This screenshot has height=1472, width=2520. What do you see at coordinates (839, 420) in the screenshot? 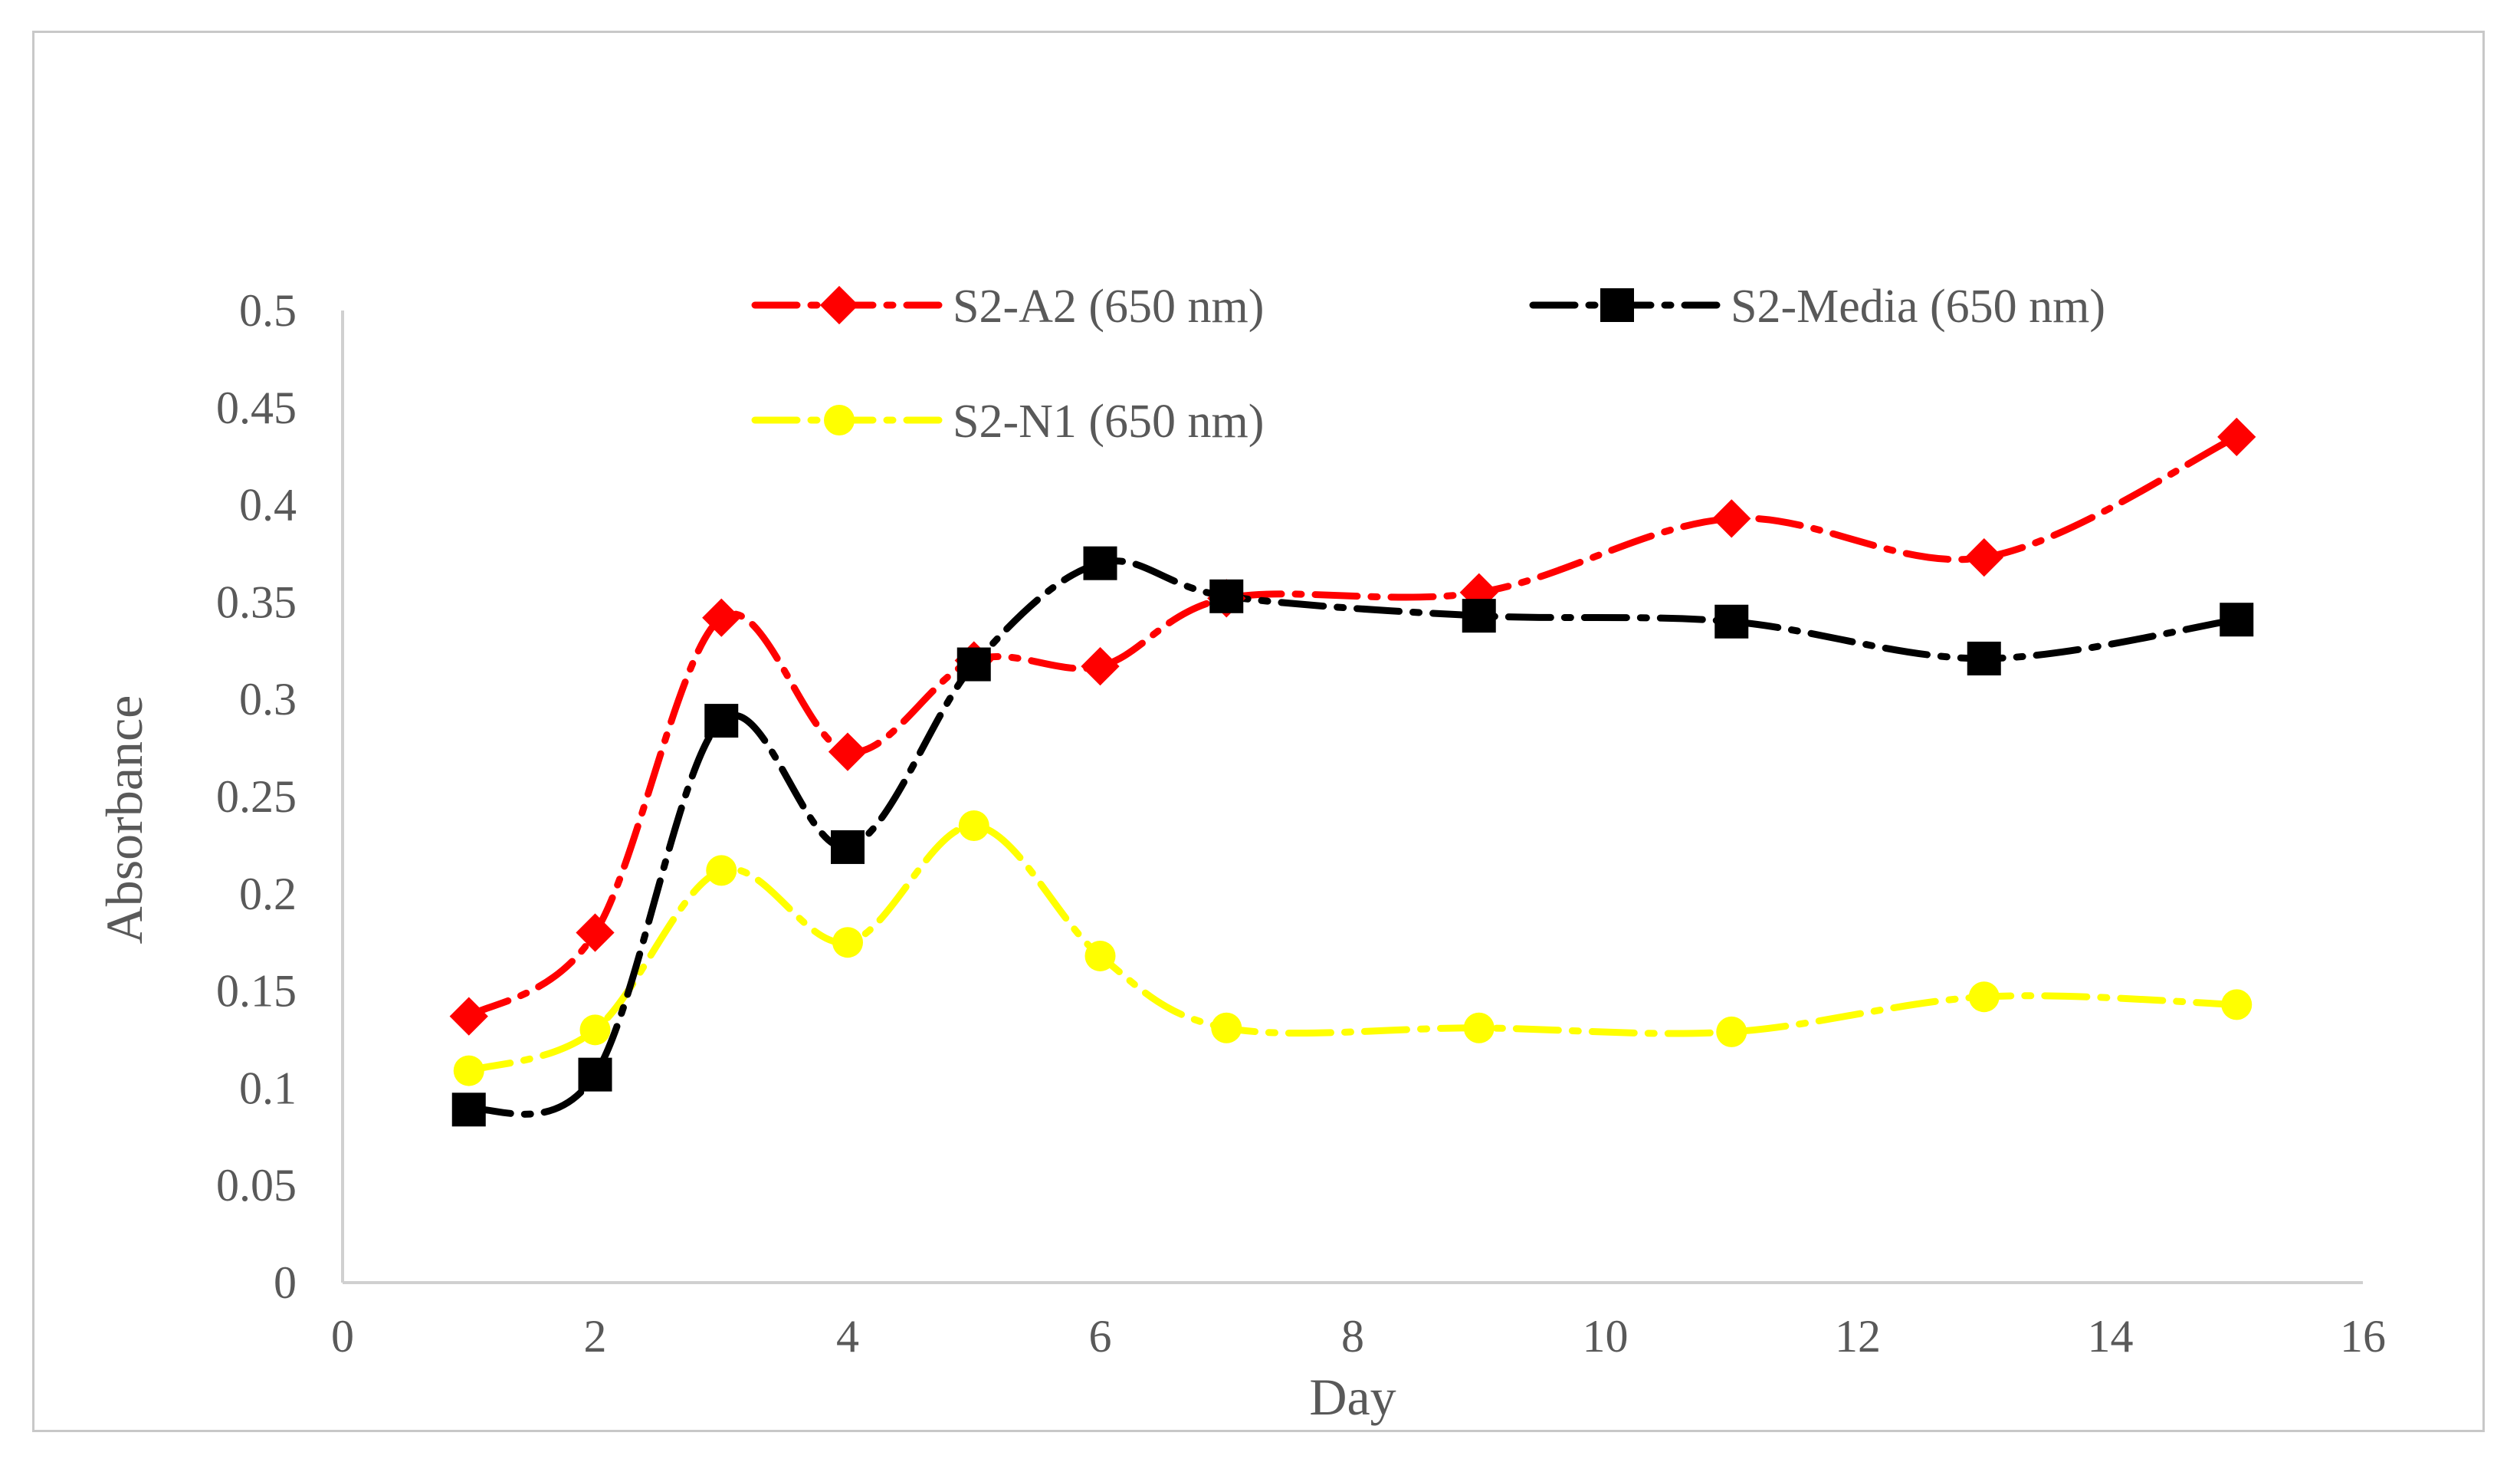
I see `legend-marker-circle` at bounding box center [839, 420].